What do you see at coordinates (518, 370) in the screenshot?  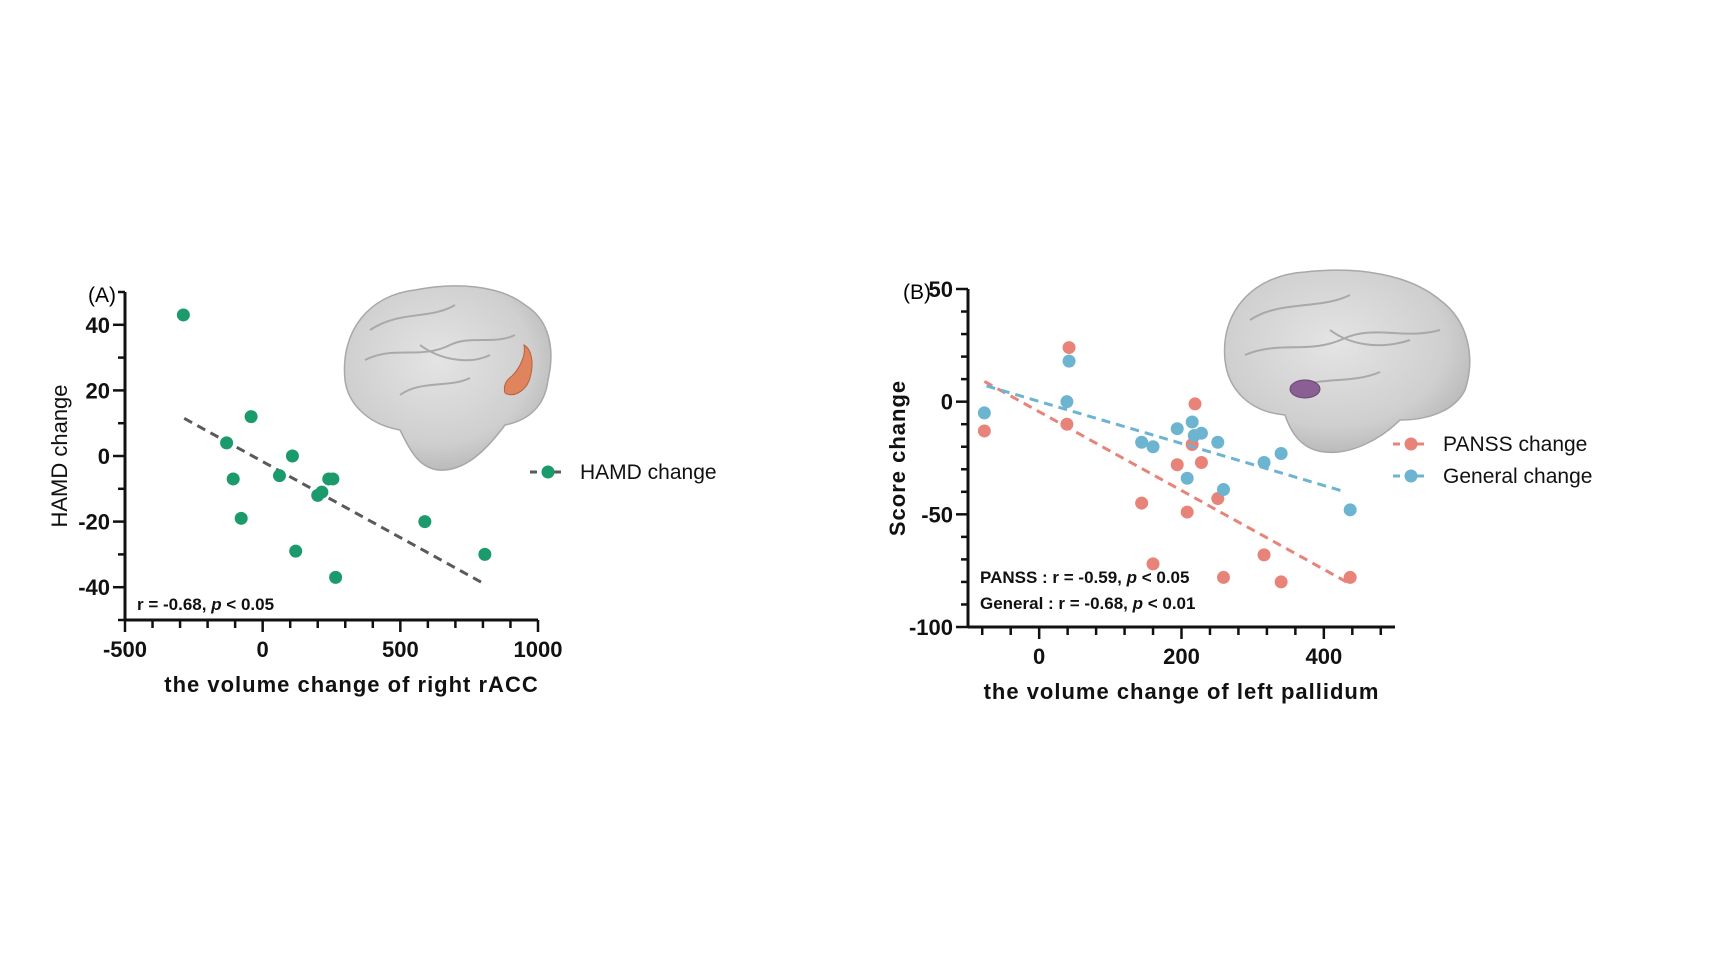 I see `rACC-highlight` at bounding box center [518, 370].